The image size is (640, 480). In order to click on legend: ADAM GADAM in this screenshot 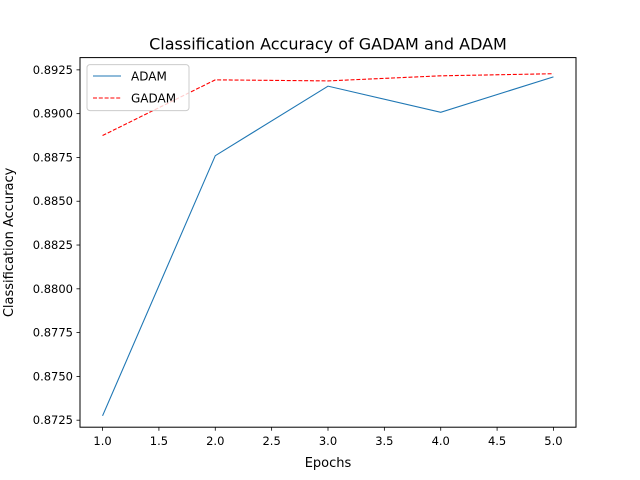, I will do `click(138, 88)`.